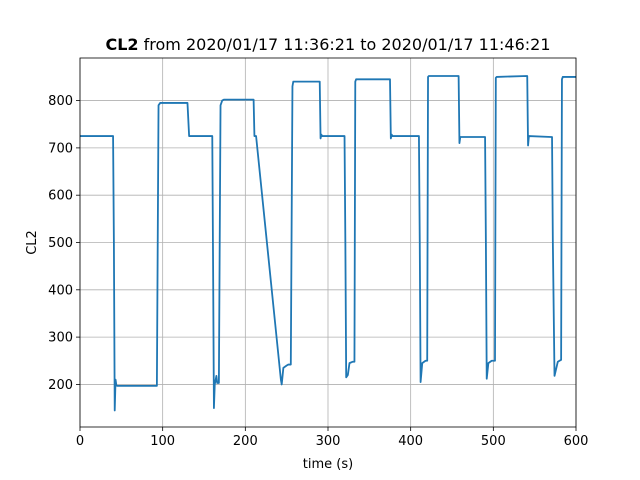  What do you see at coordinates (60, 338) in the screenshot?
I see `y-tick-label: 300` at bounding box center [60, 338].